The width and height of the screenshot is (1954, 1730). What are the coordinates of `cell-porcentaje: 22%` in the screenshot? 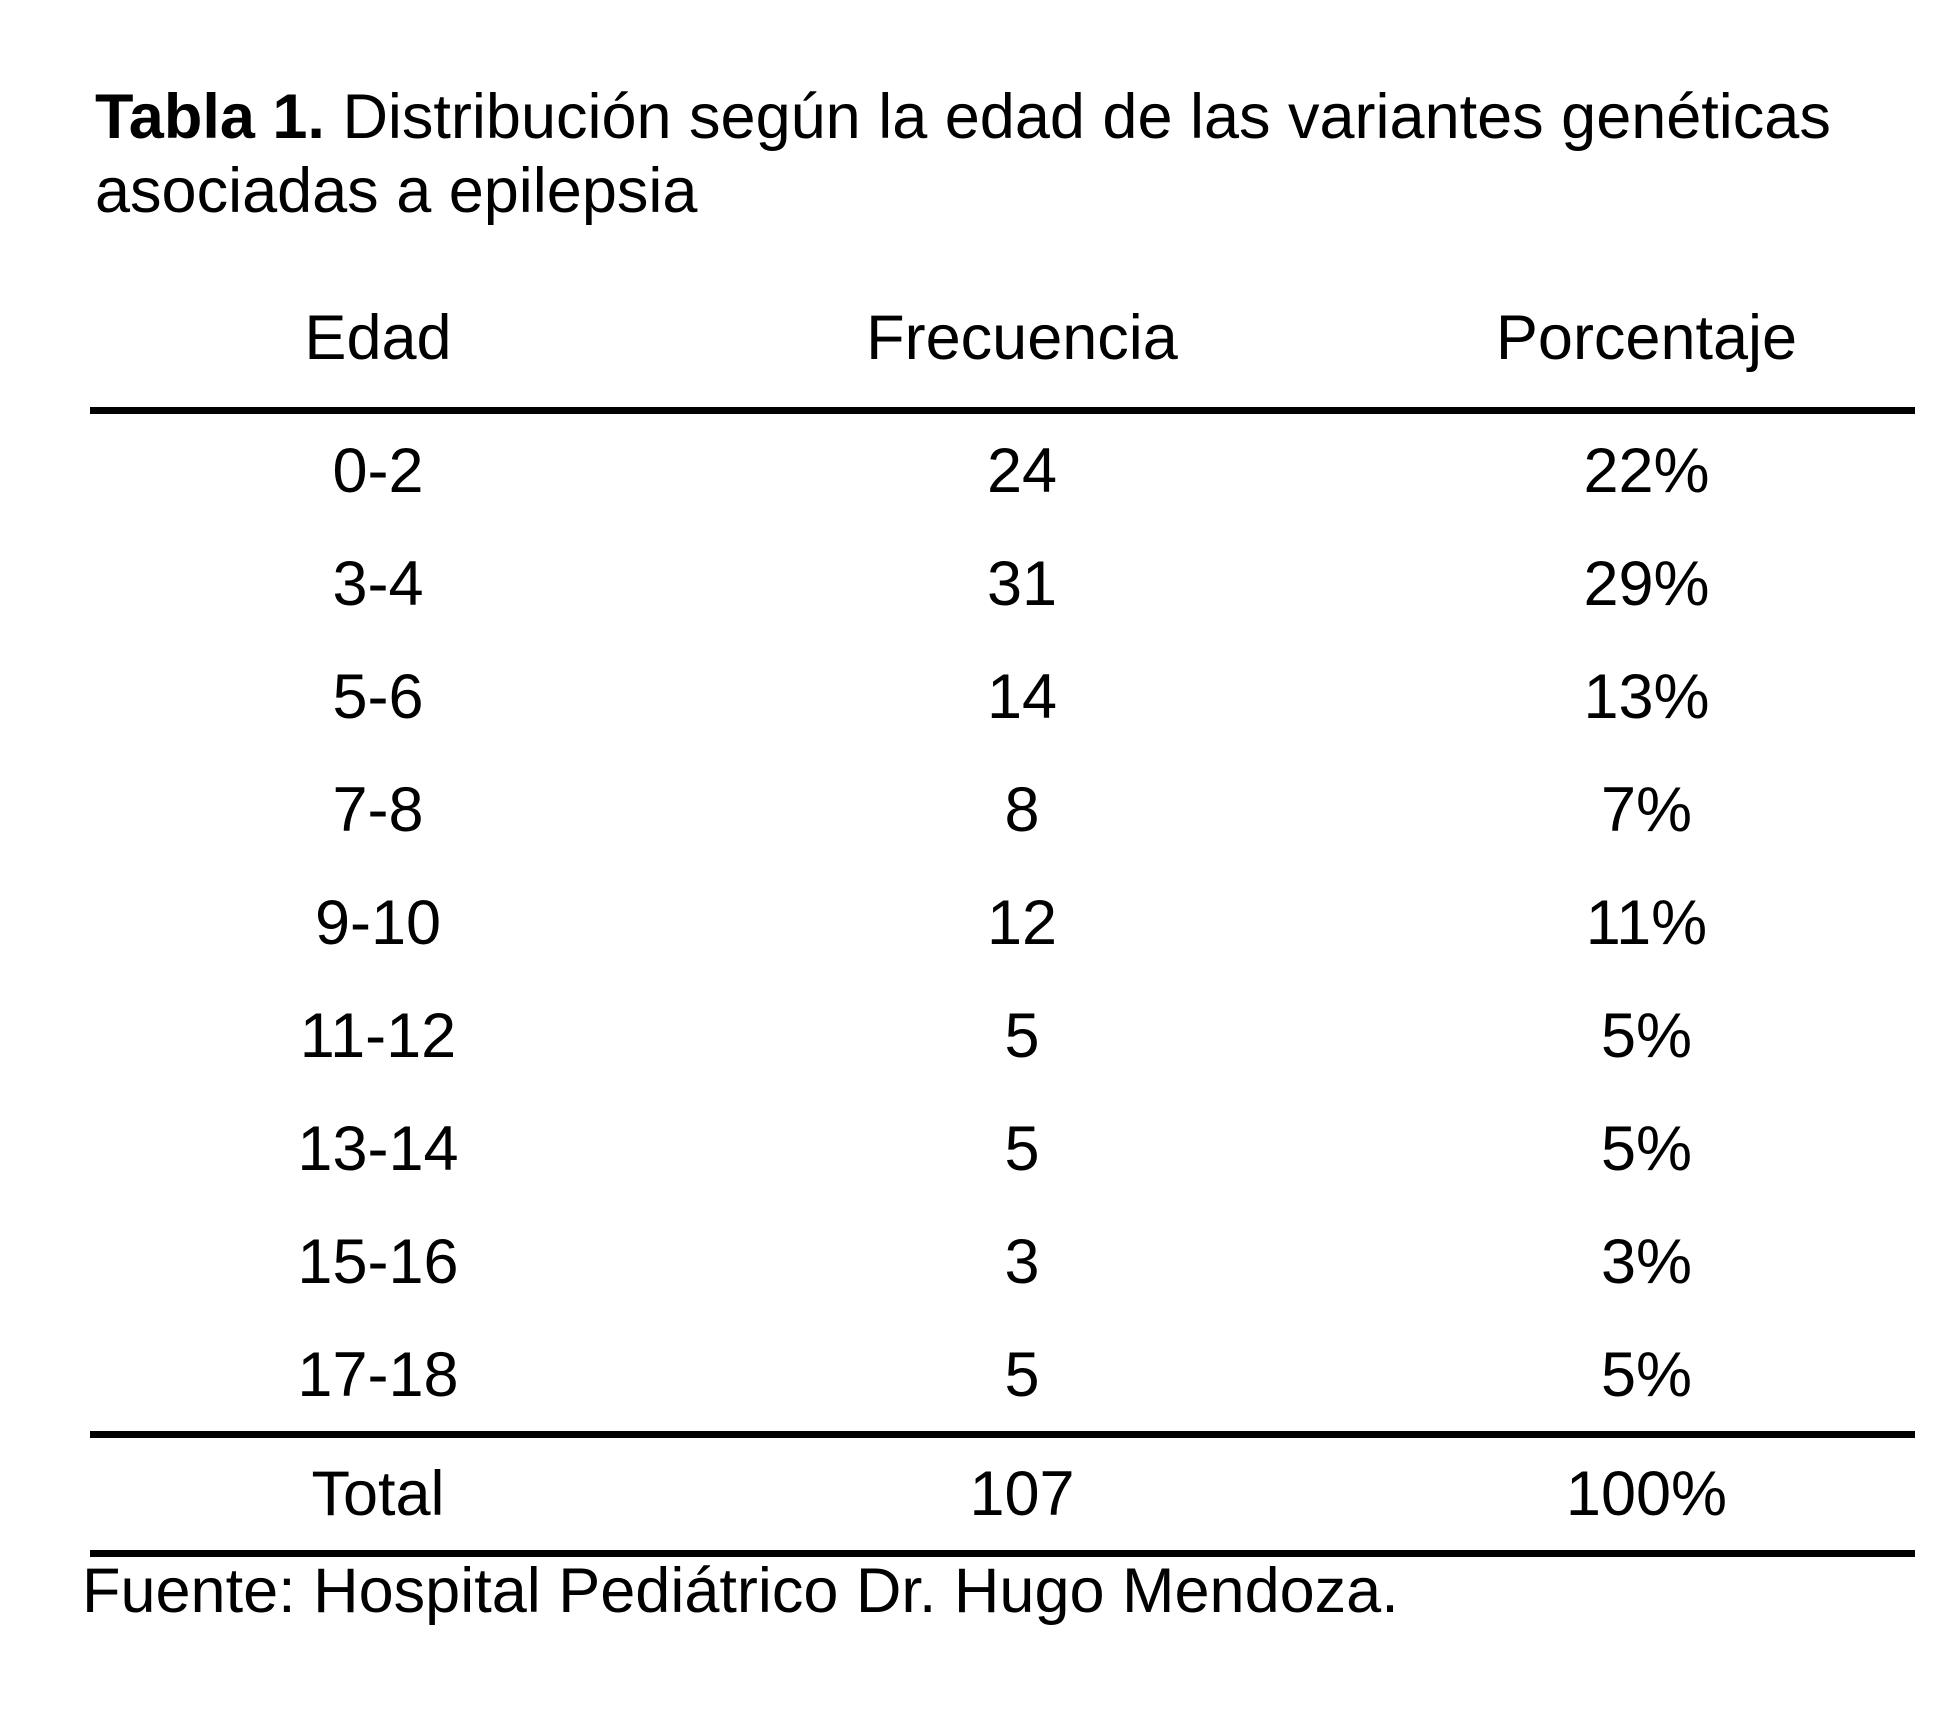 It's located at (1646, 470).